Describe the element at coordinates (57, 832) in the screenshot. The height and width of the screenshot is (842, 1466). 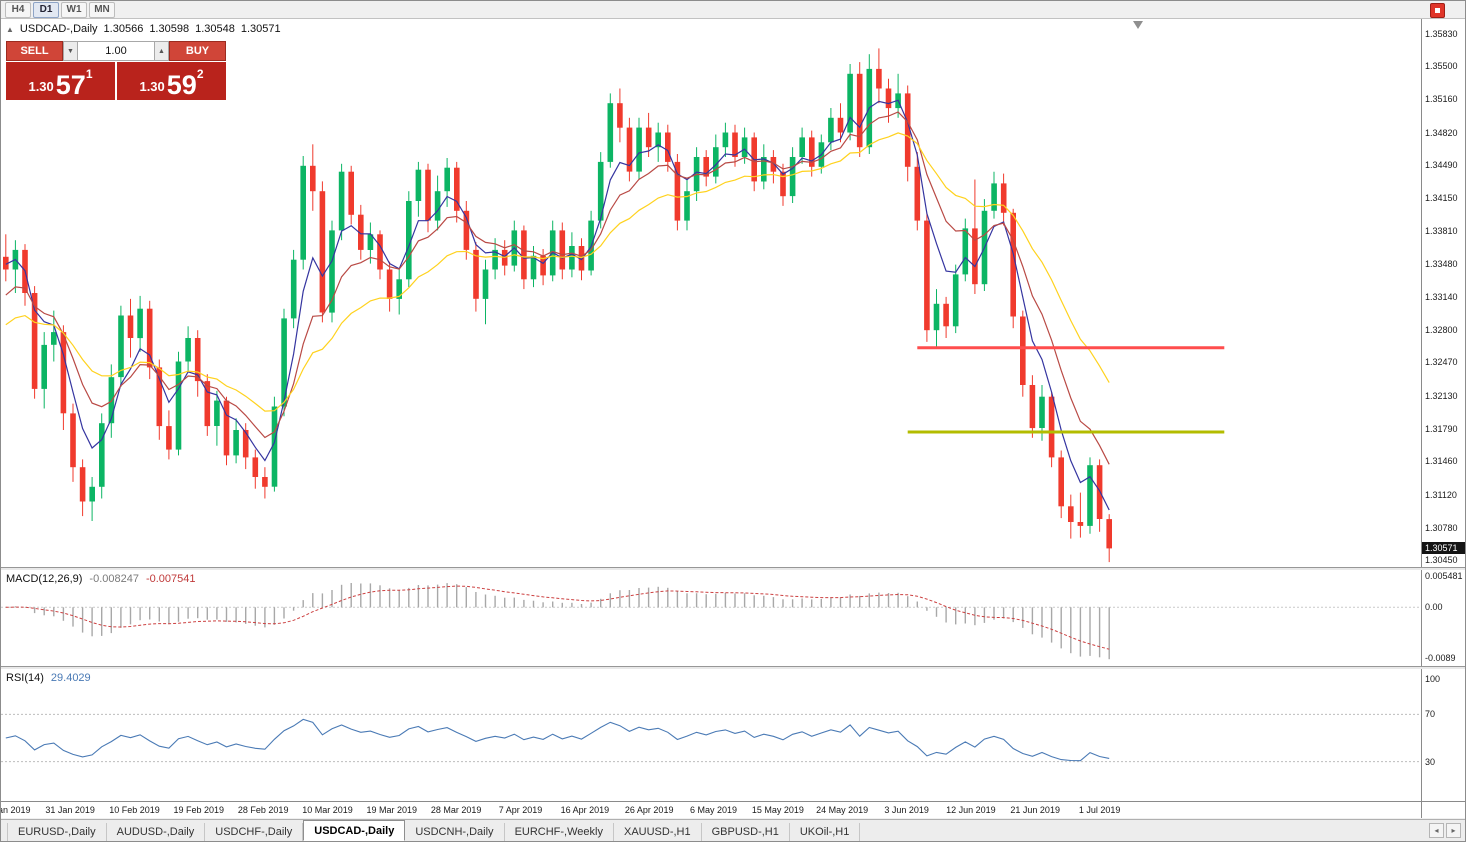
I see `chart-tab-eurusd-daily: EURUSD-,Daily` at that location.